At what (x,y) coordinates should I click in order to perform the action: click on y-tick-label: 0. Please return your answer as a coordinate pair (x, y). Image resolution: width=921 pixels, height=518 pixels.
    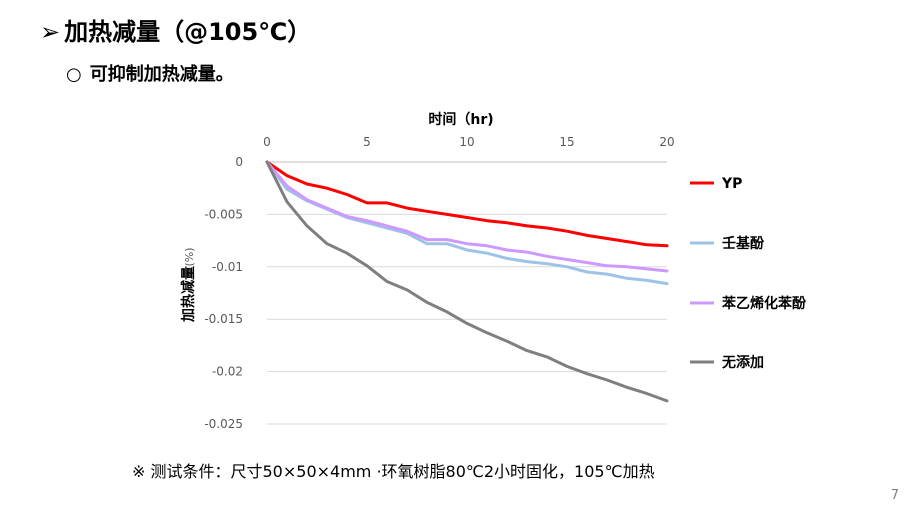
    Looking at the image, I should click on (239, 162).